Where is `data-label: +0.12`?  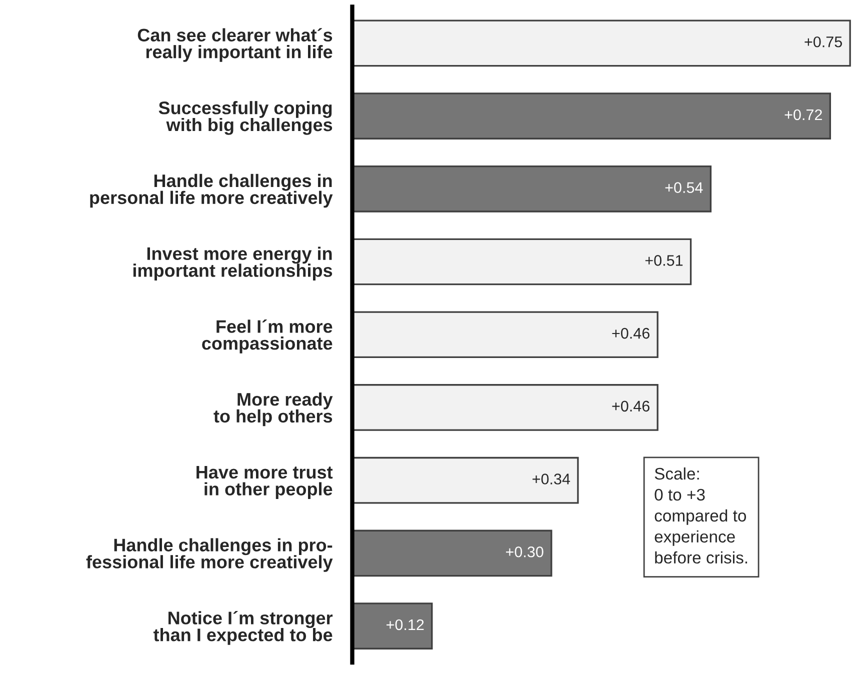 data-label: +0.12 is located at coordinates (405, 624).